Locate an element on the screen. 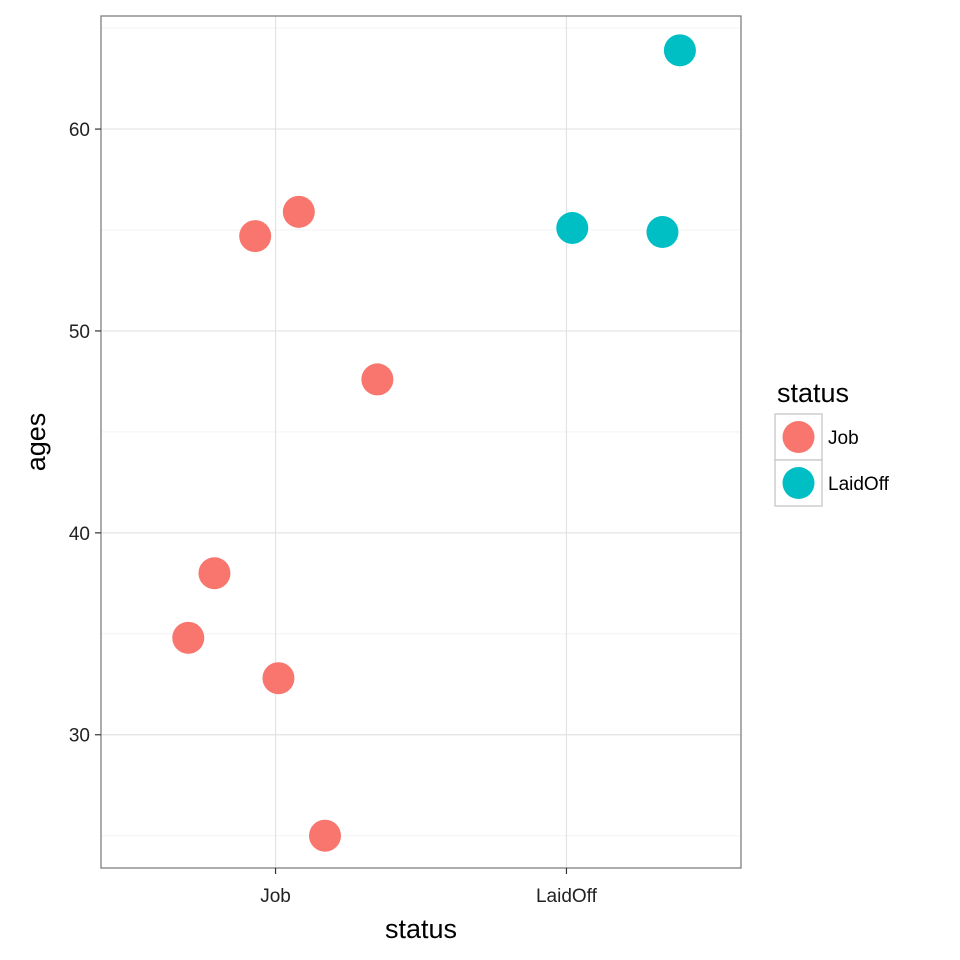 The width and height of the screenshot is (960, 960). legend-item-job: Job is located at coordinates (816, 437).